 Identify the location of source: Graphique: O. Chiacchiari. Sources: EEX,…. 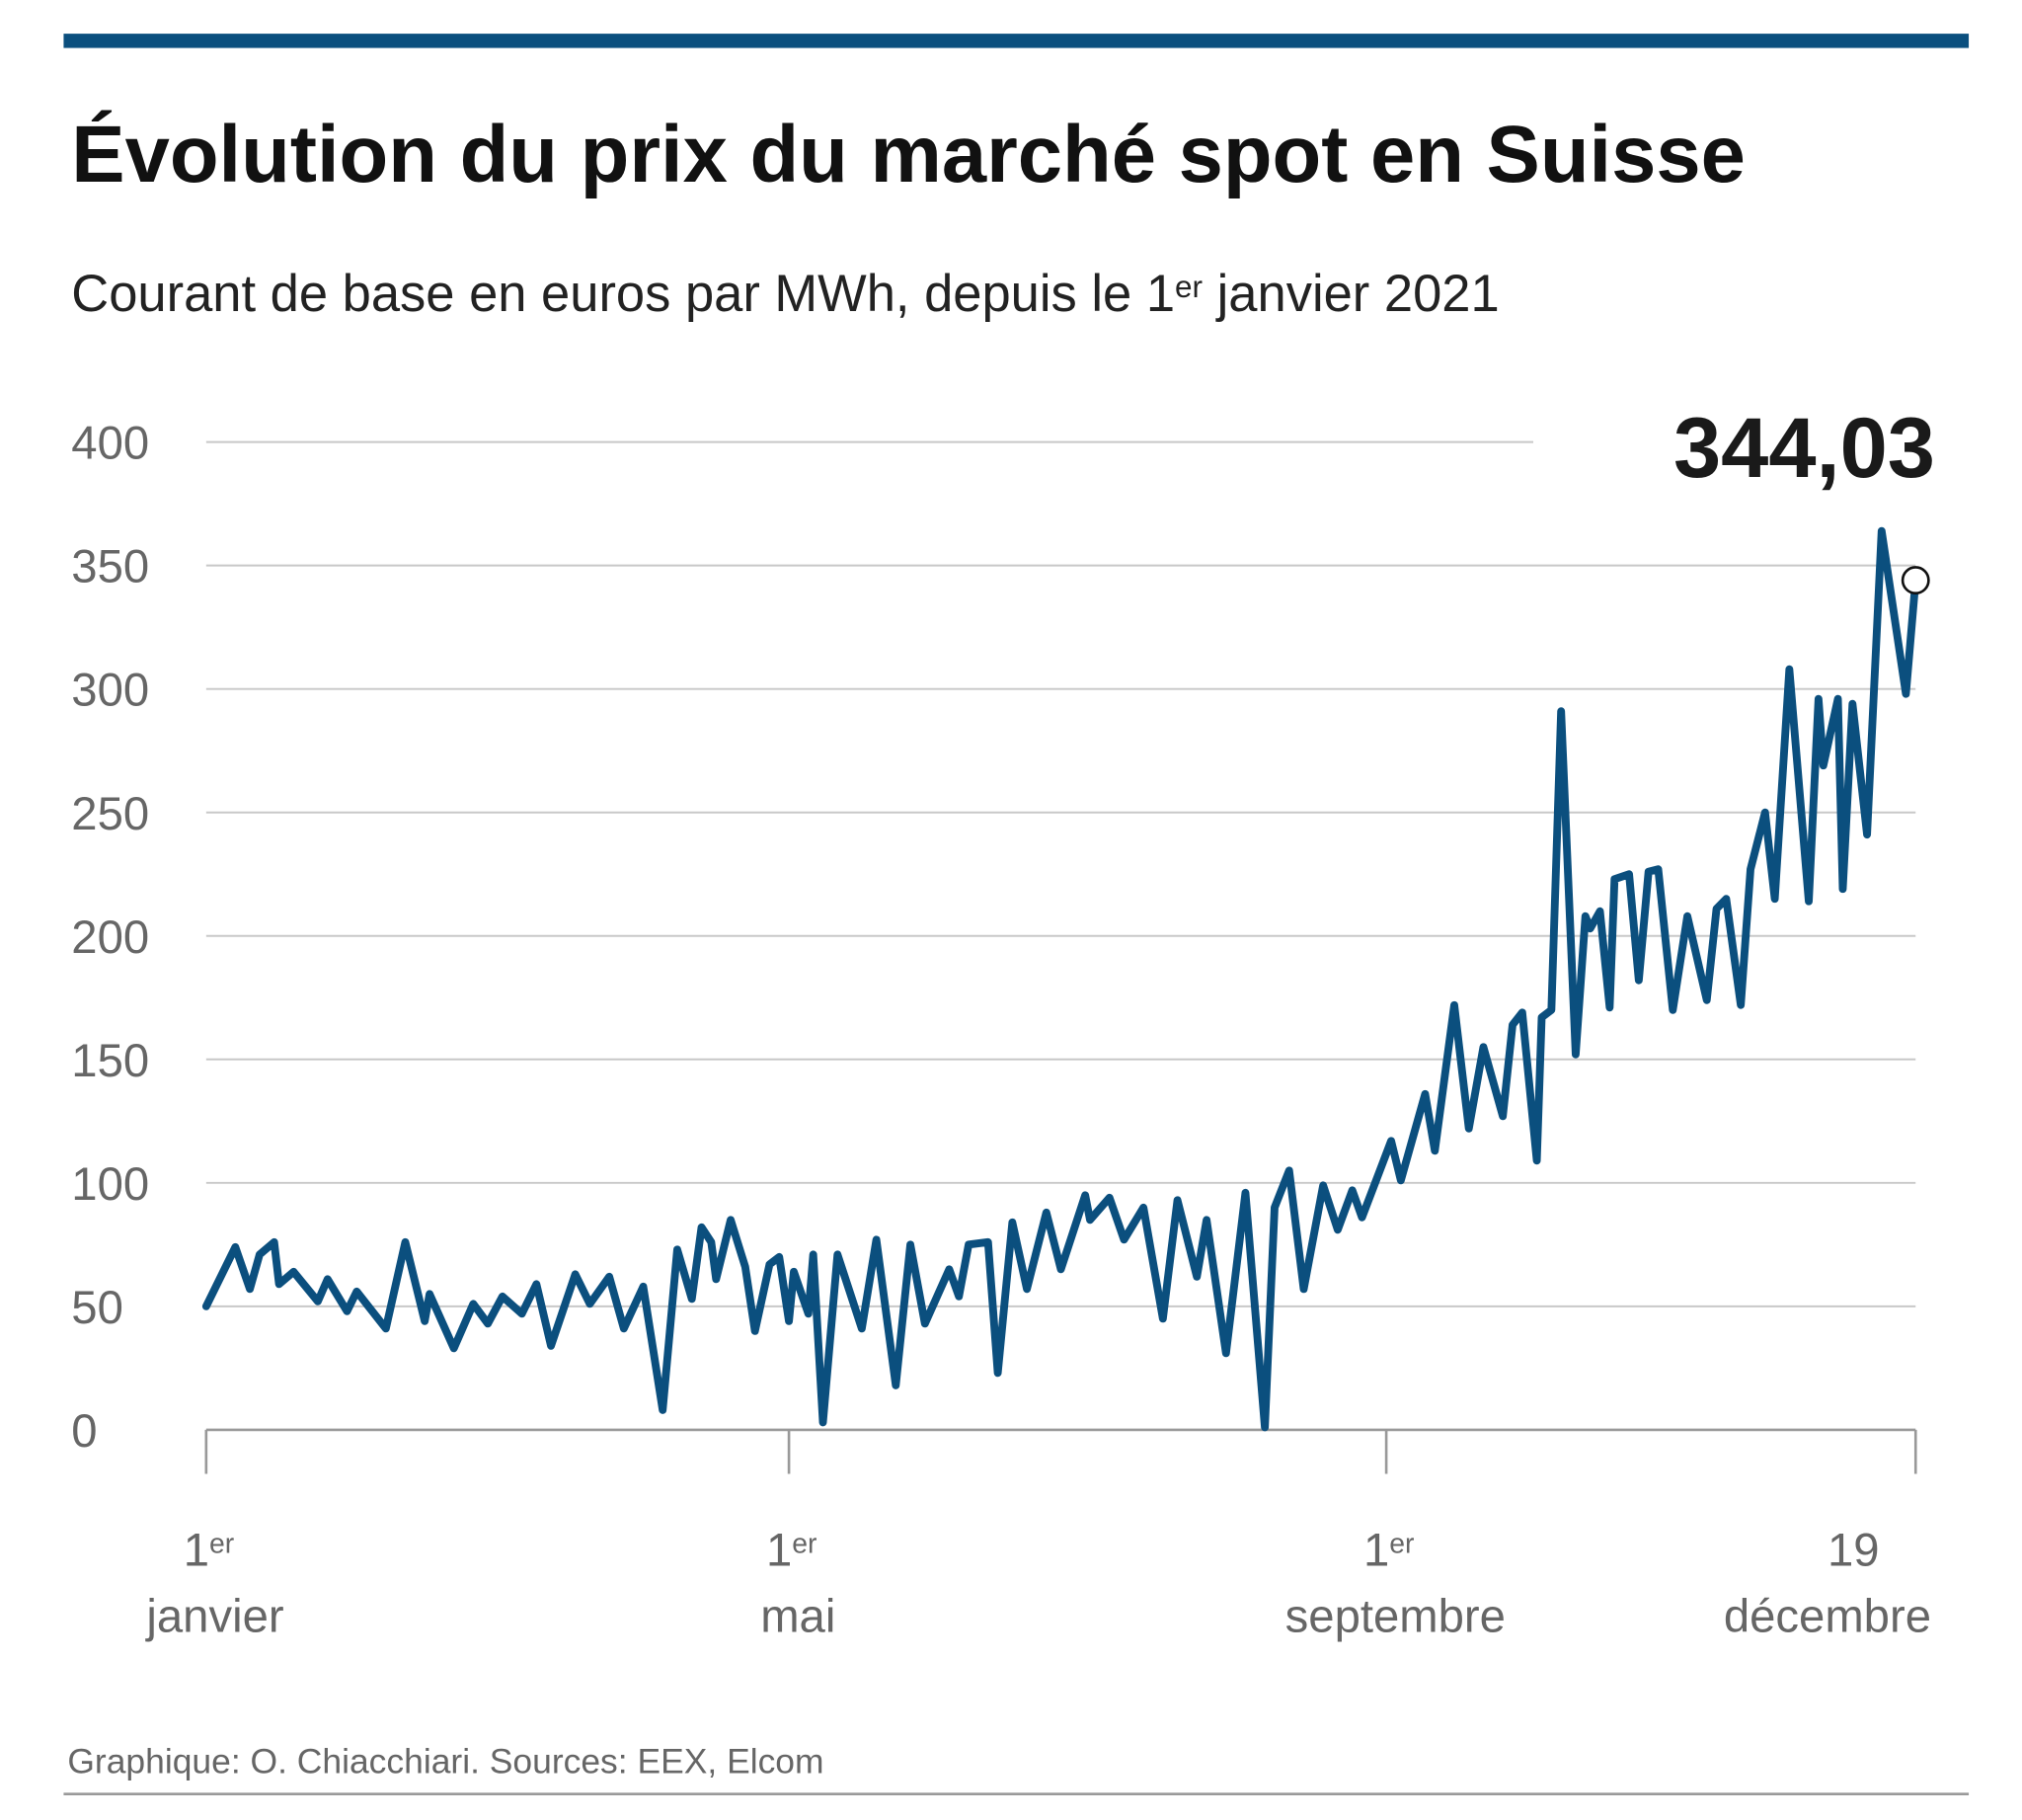
(445, 1761).